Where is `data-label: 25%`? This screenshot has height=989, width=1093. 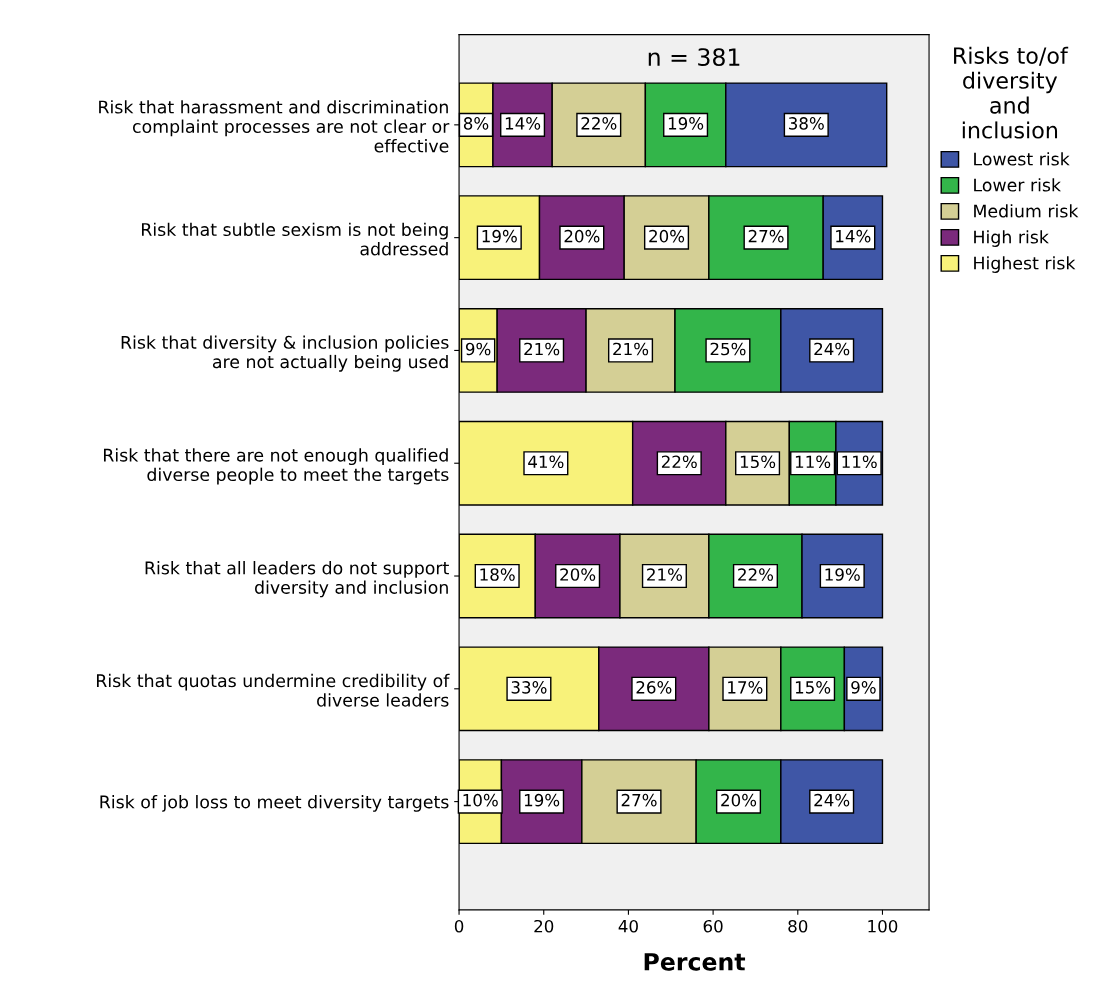
data-label: 25% is located at coordinates (728, 349).